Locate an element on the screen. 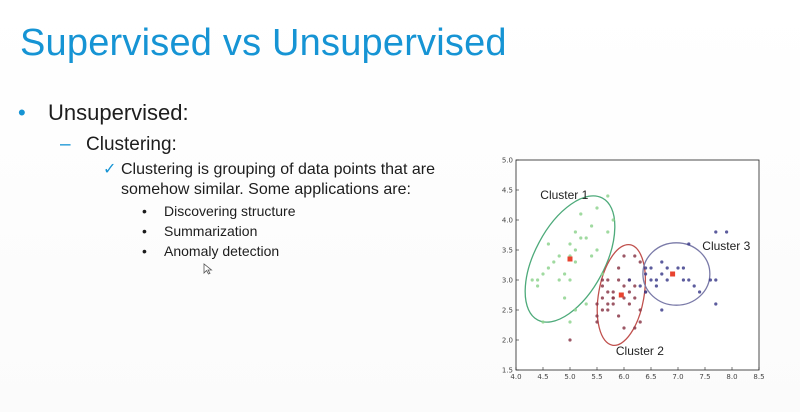  x-tick-label: 4.5 is located at coordinates (542, 377).